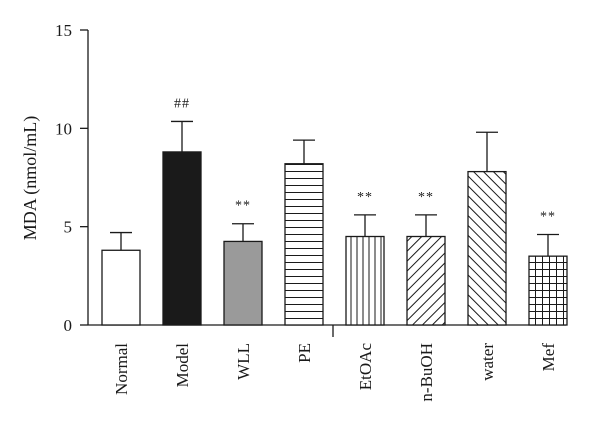  What do you see at coordinates (548, 357) in the screenshot?
I see `category-label: Mef` at bounding box center [548, 357].